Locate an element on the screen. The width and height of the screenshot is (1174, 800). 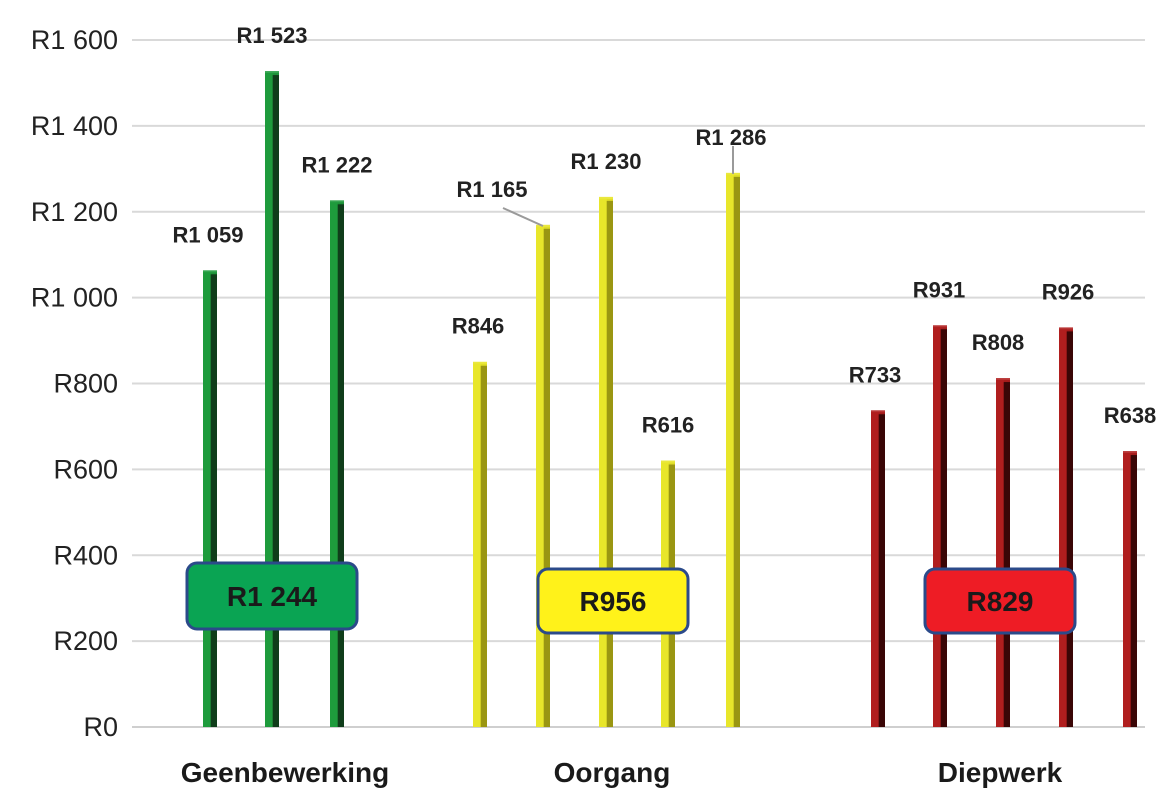
average-label: R829 is located at coordinates (1000, 601).